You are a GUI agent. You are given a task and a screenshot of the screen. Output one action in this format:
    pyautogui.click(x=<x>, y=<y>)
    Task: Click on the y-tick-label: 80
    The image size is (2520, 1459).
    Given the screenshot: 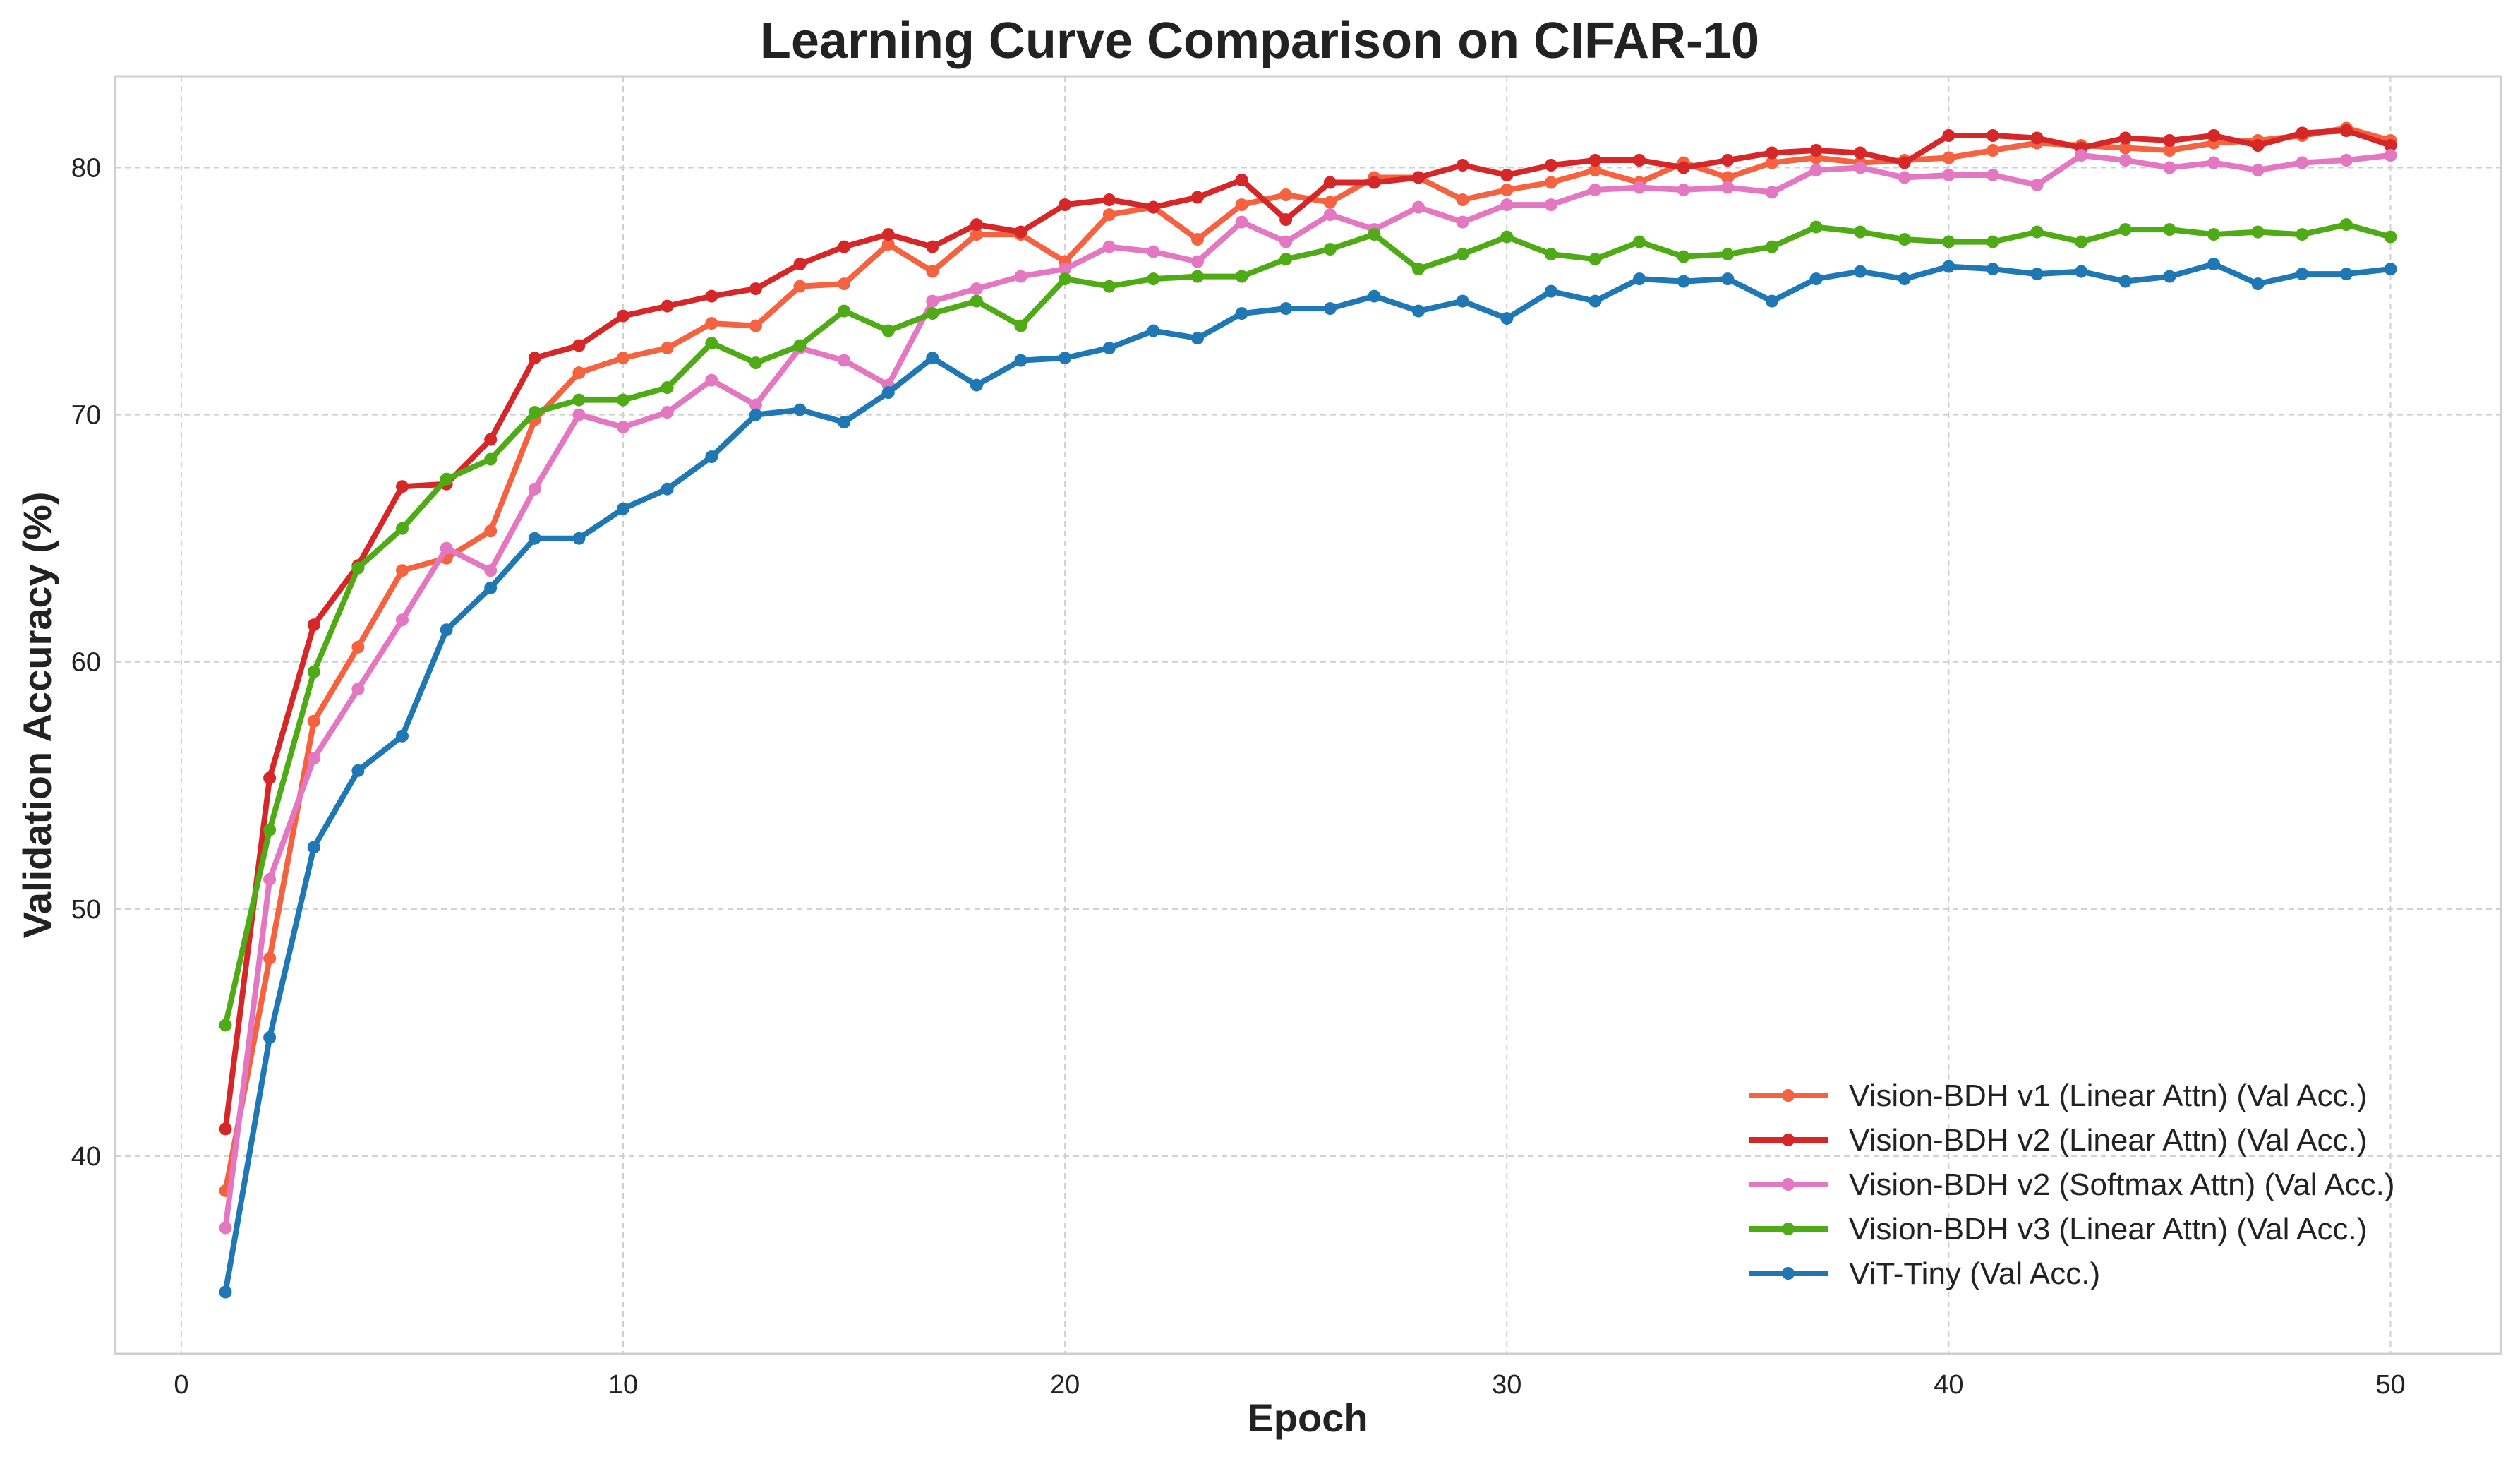 What is the action you would take?
    pyautogui.click(x=86, y=169)
    